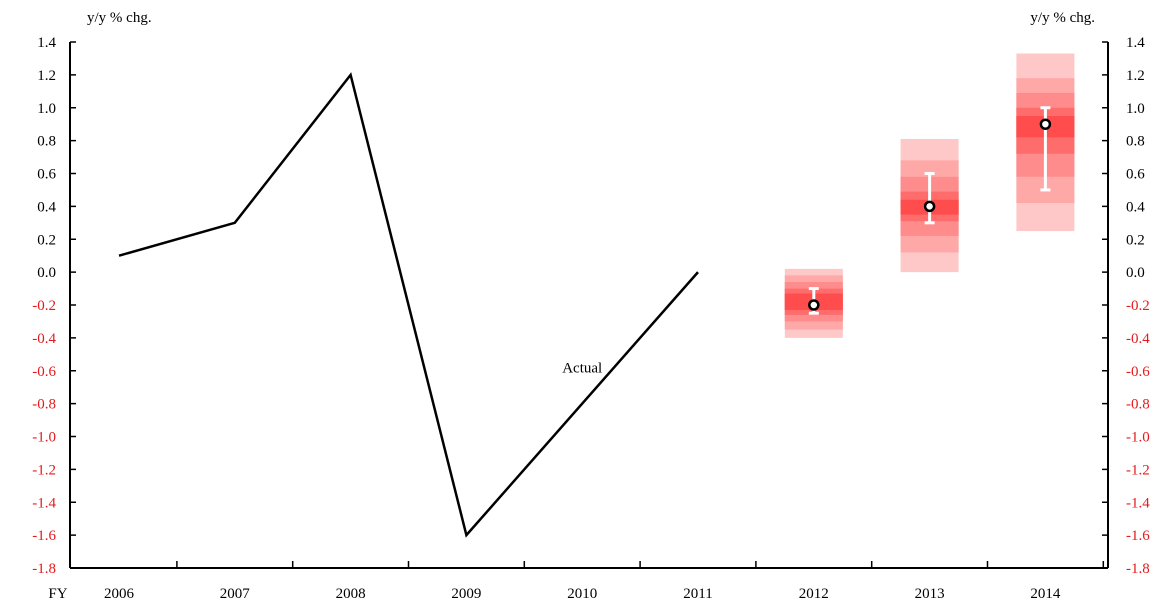 The height and width of the screenshot is (605, 1162). What do you see at coordinates (1138, 503) in the screenshot?
I see `y-tick-label-right: -1.4` at bounding box center [1138, 503].